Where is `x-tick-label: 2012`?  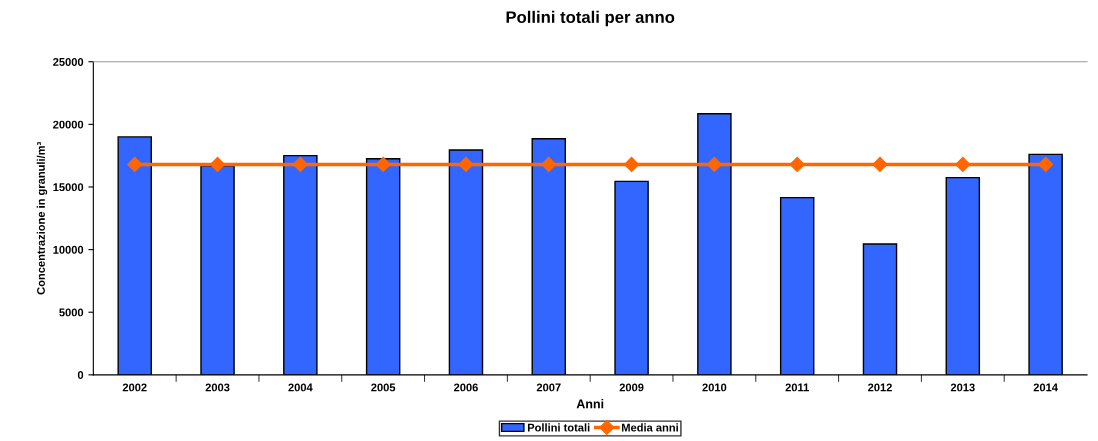 x-tick-label: 2012 is located at coordinates (880, 387).